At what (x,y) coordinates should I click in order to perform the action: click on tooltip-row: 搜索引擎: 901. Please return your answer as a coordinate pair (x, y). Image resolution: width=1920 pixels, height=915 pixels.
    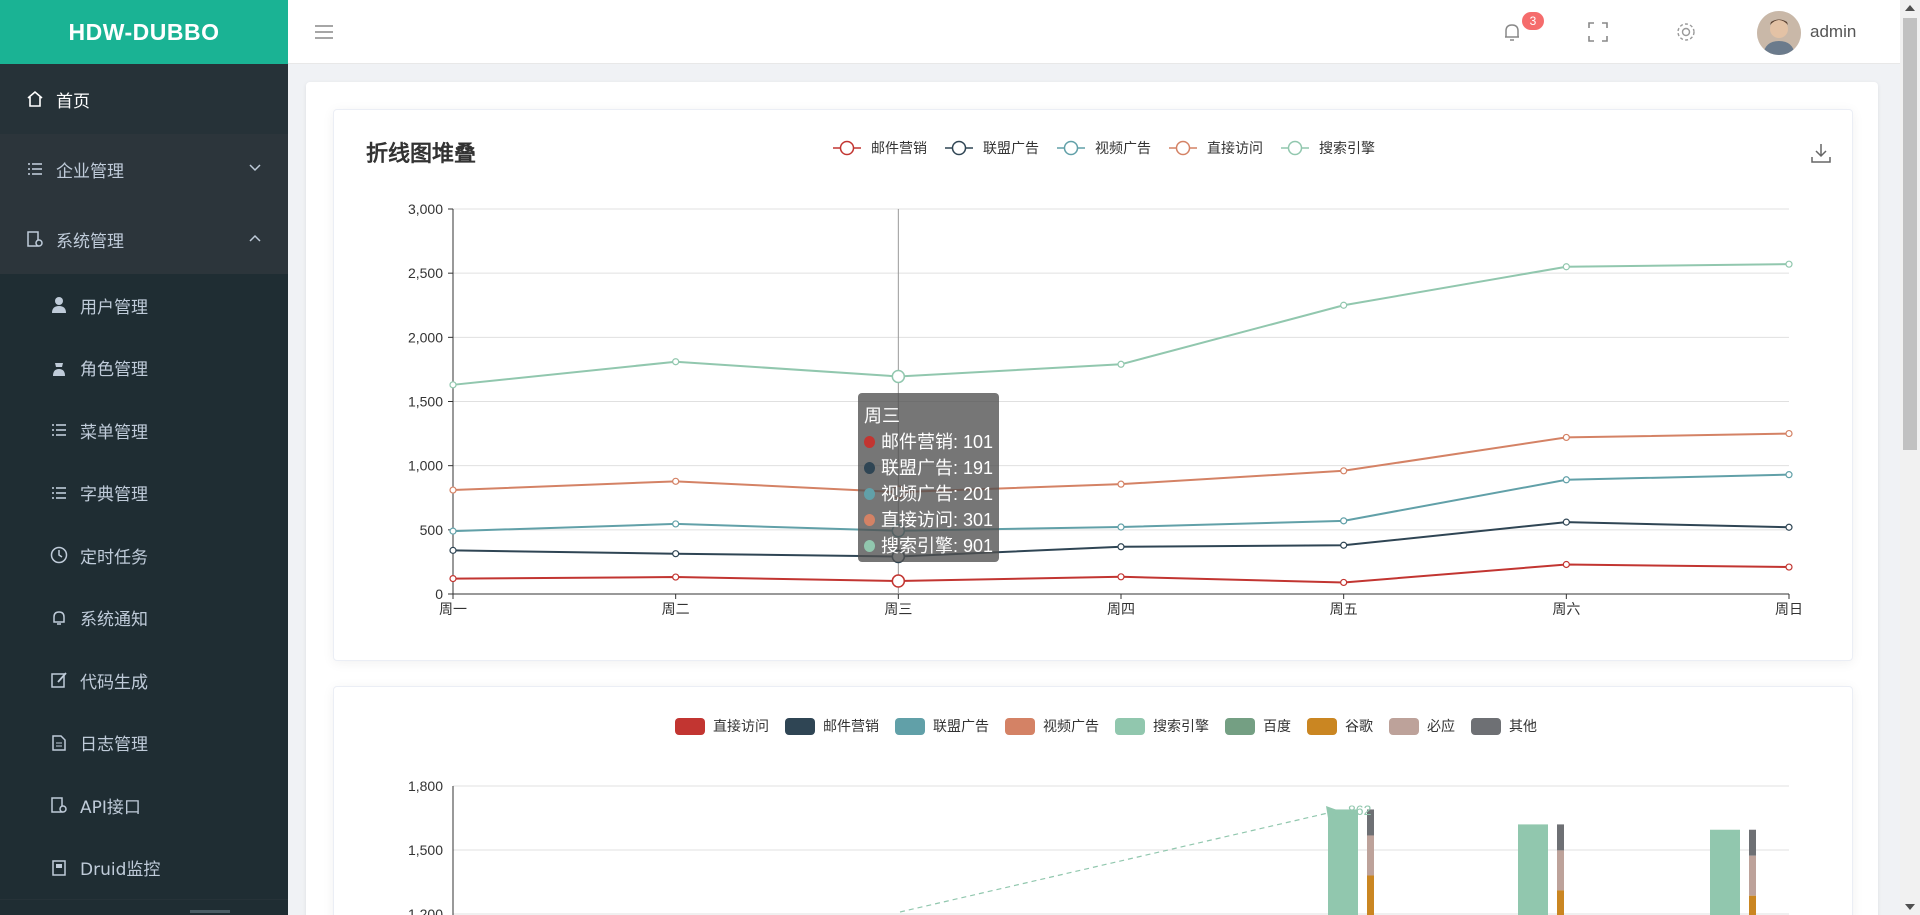
    Looking at the image, I should click on (928, 546).